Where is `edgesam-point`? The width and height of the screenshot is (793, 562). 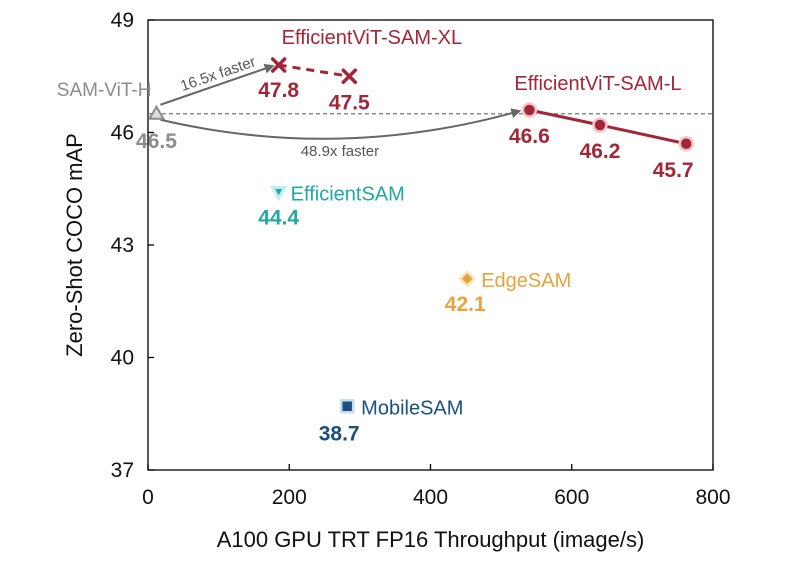 edgesam-point is located at coordinates (467, 278).